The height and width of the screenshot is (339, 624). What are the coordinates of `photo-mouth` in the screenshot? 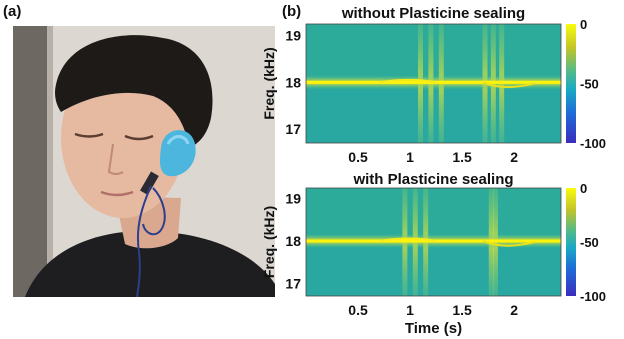 It's located at (117, 193).